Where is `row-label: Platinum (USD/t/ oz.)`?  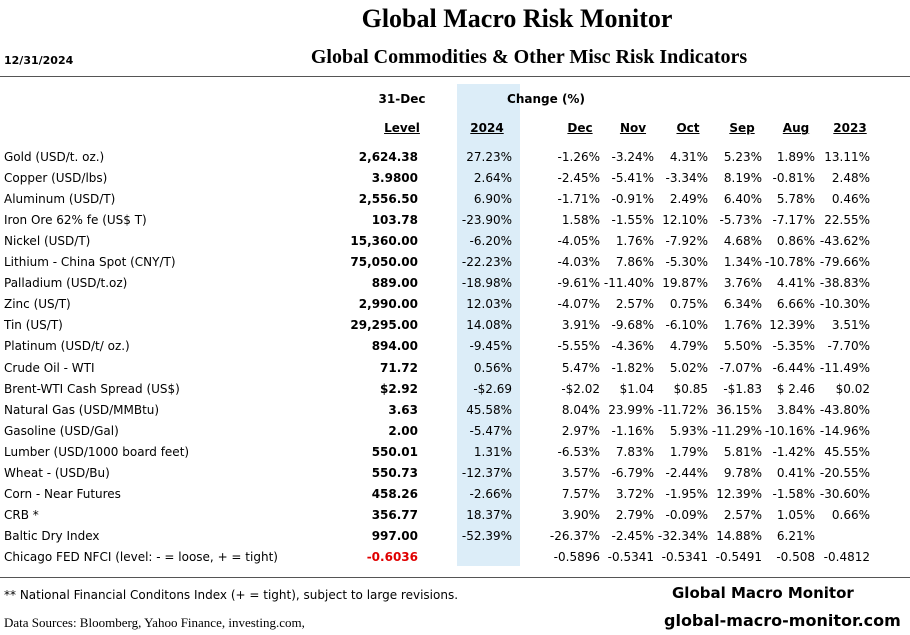 row-label: Platinum (USD/t/ oz.) is located at coordinates (67, 346).